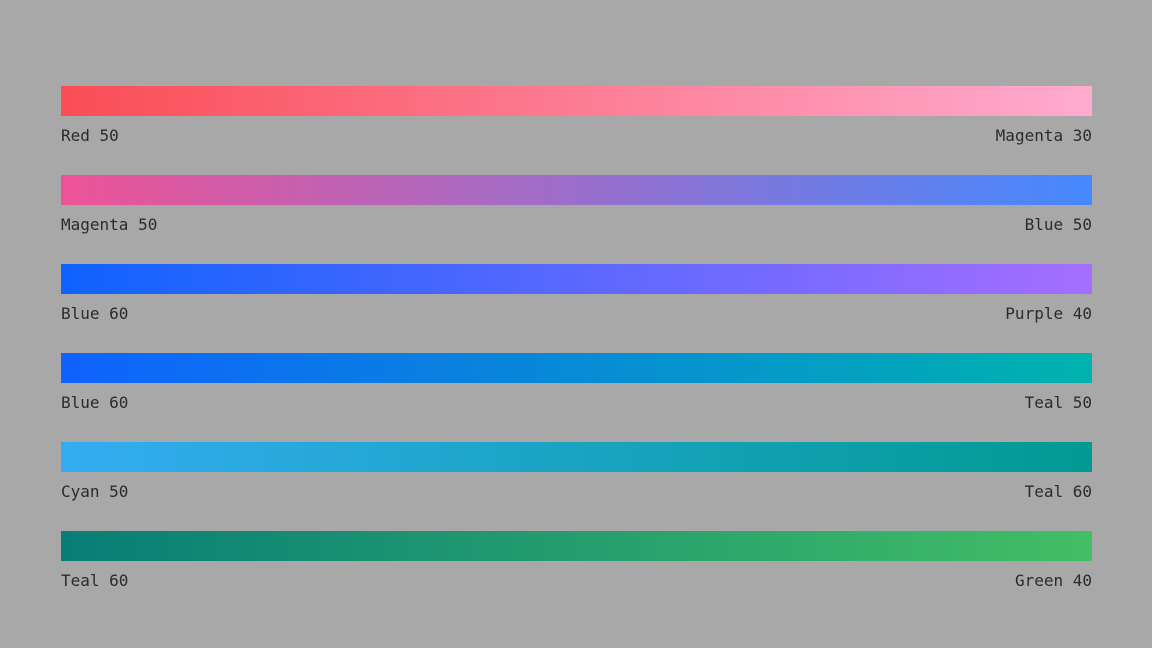  Describe the element at coordinates (576, 457) in the screenshot. I see `gradient-bar-cyan-teal` at that location.